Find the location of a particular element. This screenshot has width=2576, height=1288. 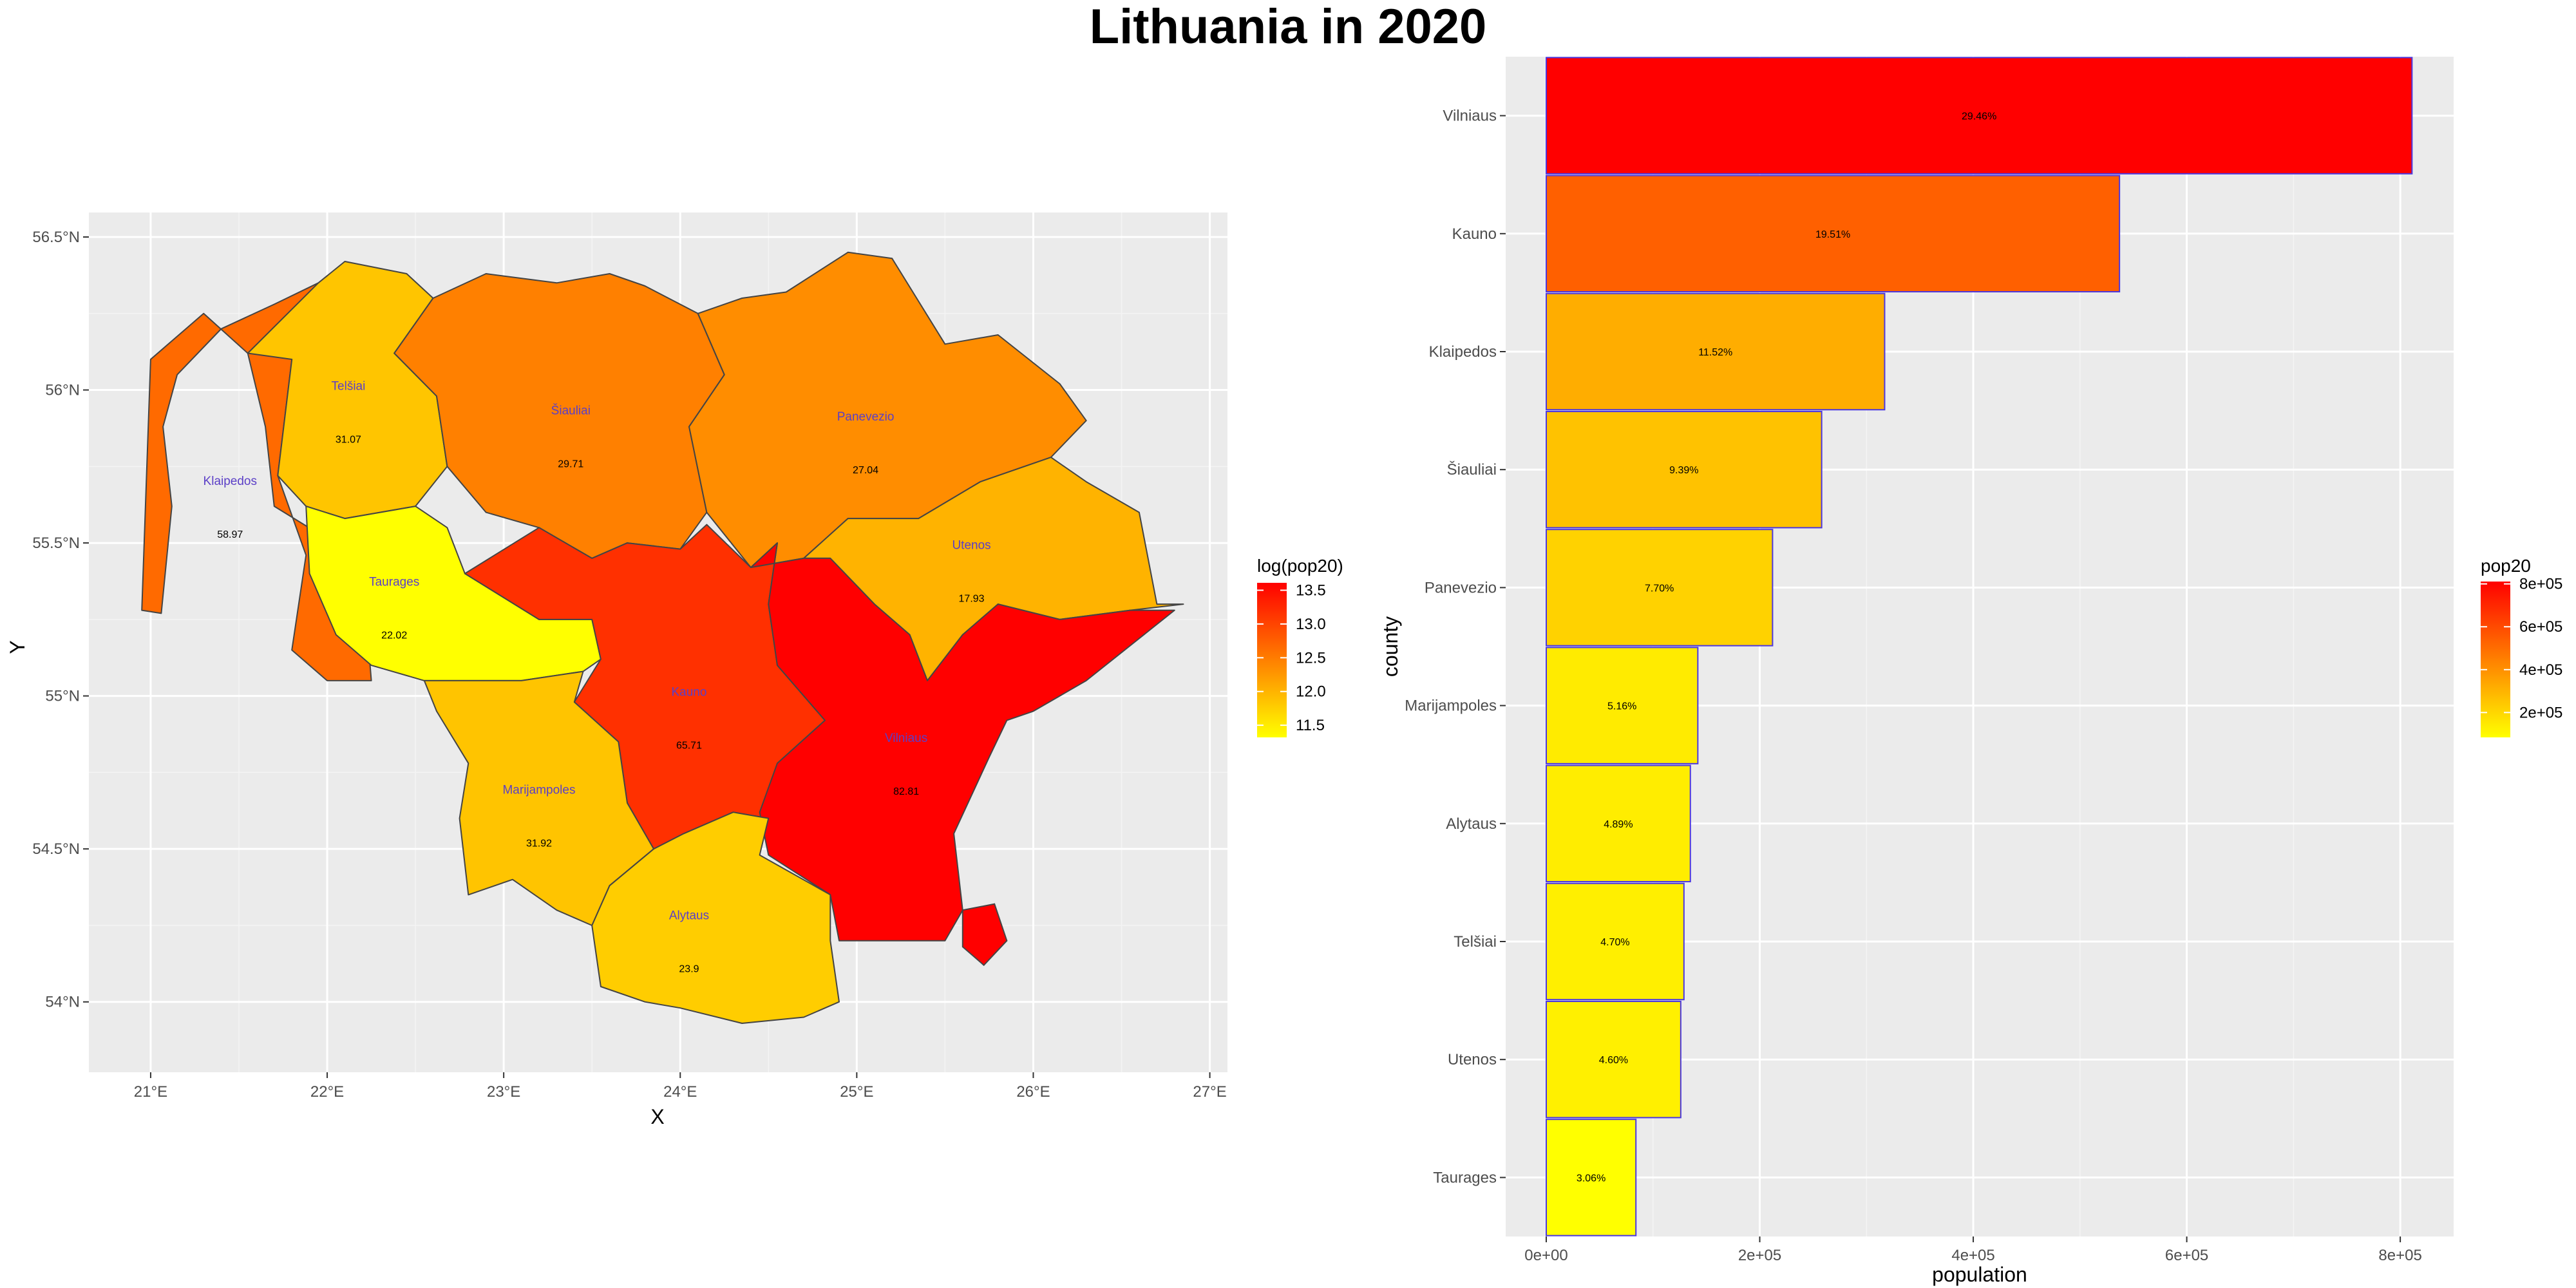

bar-y-tick-label: Taurages is located at coordinates (1465, 1177).